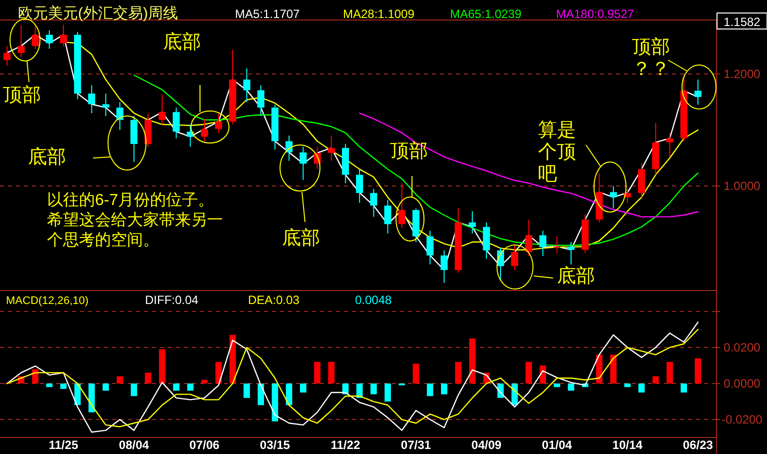  What do you see at coordinates (172, 300) in the screenshot?
I see `text: DIFF:0.04` at bounding box center [172, 300].